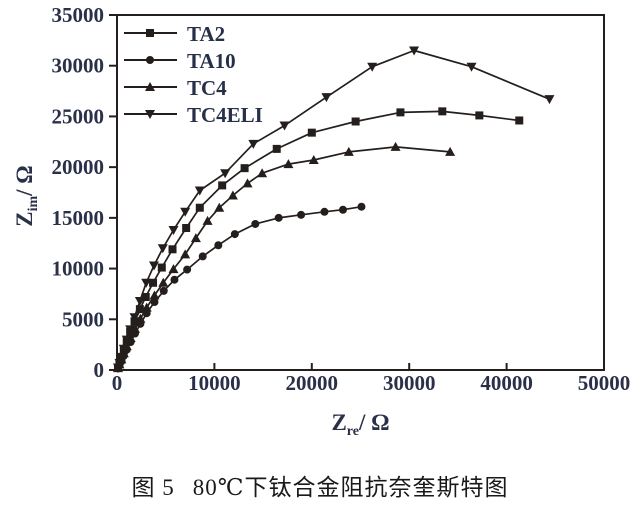  I want to click on x-tick-label: 20000, so click(312, 383).